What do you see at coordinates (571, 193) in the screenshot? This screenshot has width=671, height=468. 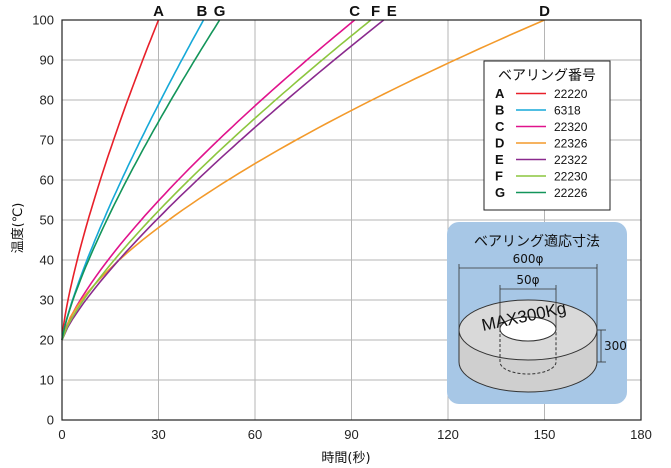 I see `legend-value-G: 22226` at bounding box center [571, 193].